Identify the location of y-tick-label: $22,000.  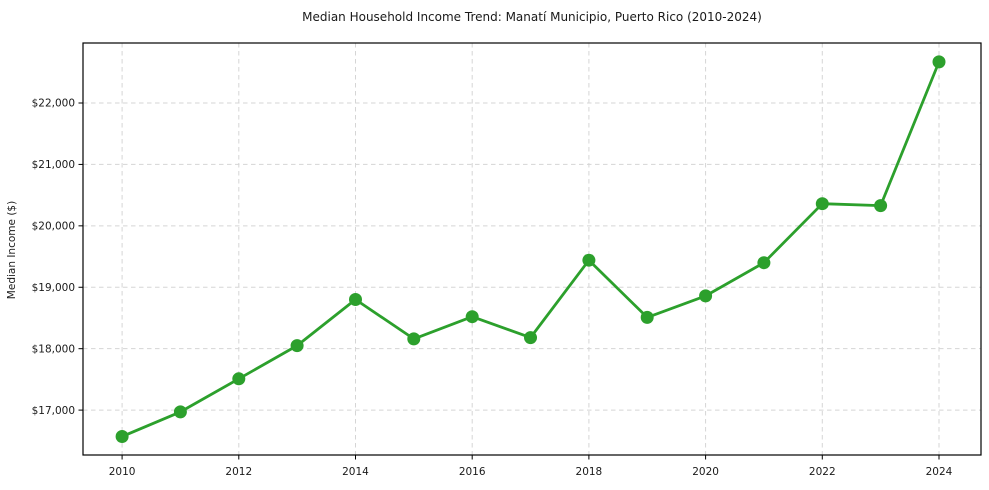
(53, 104).